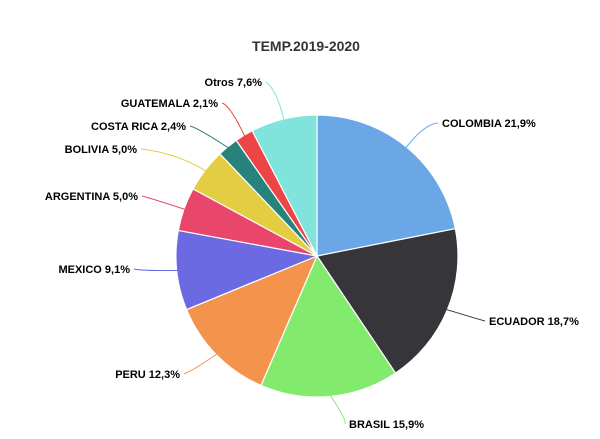 The height and width of the screenshot is (439, 600). I want to click on connector-ecuador, so click(465, 315).